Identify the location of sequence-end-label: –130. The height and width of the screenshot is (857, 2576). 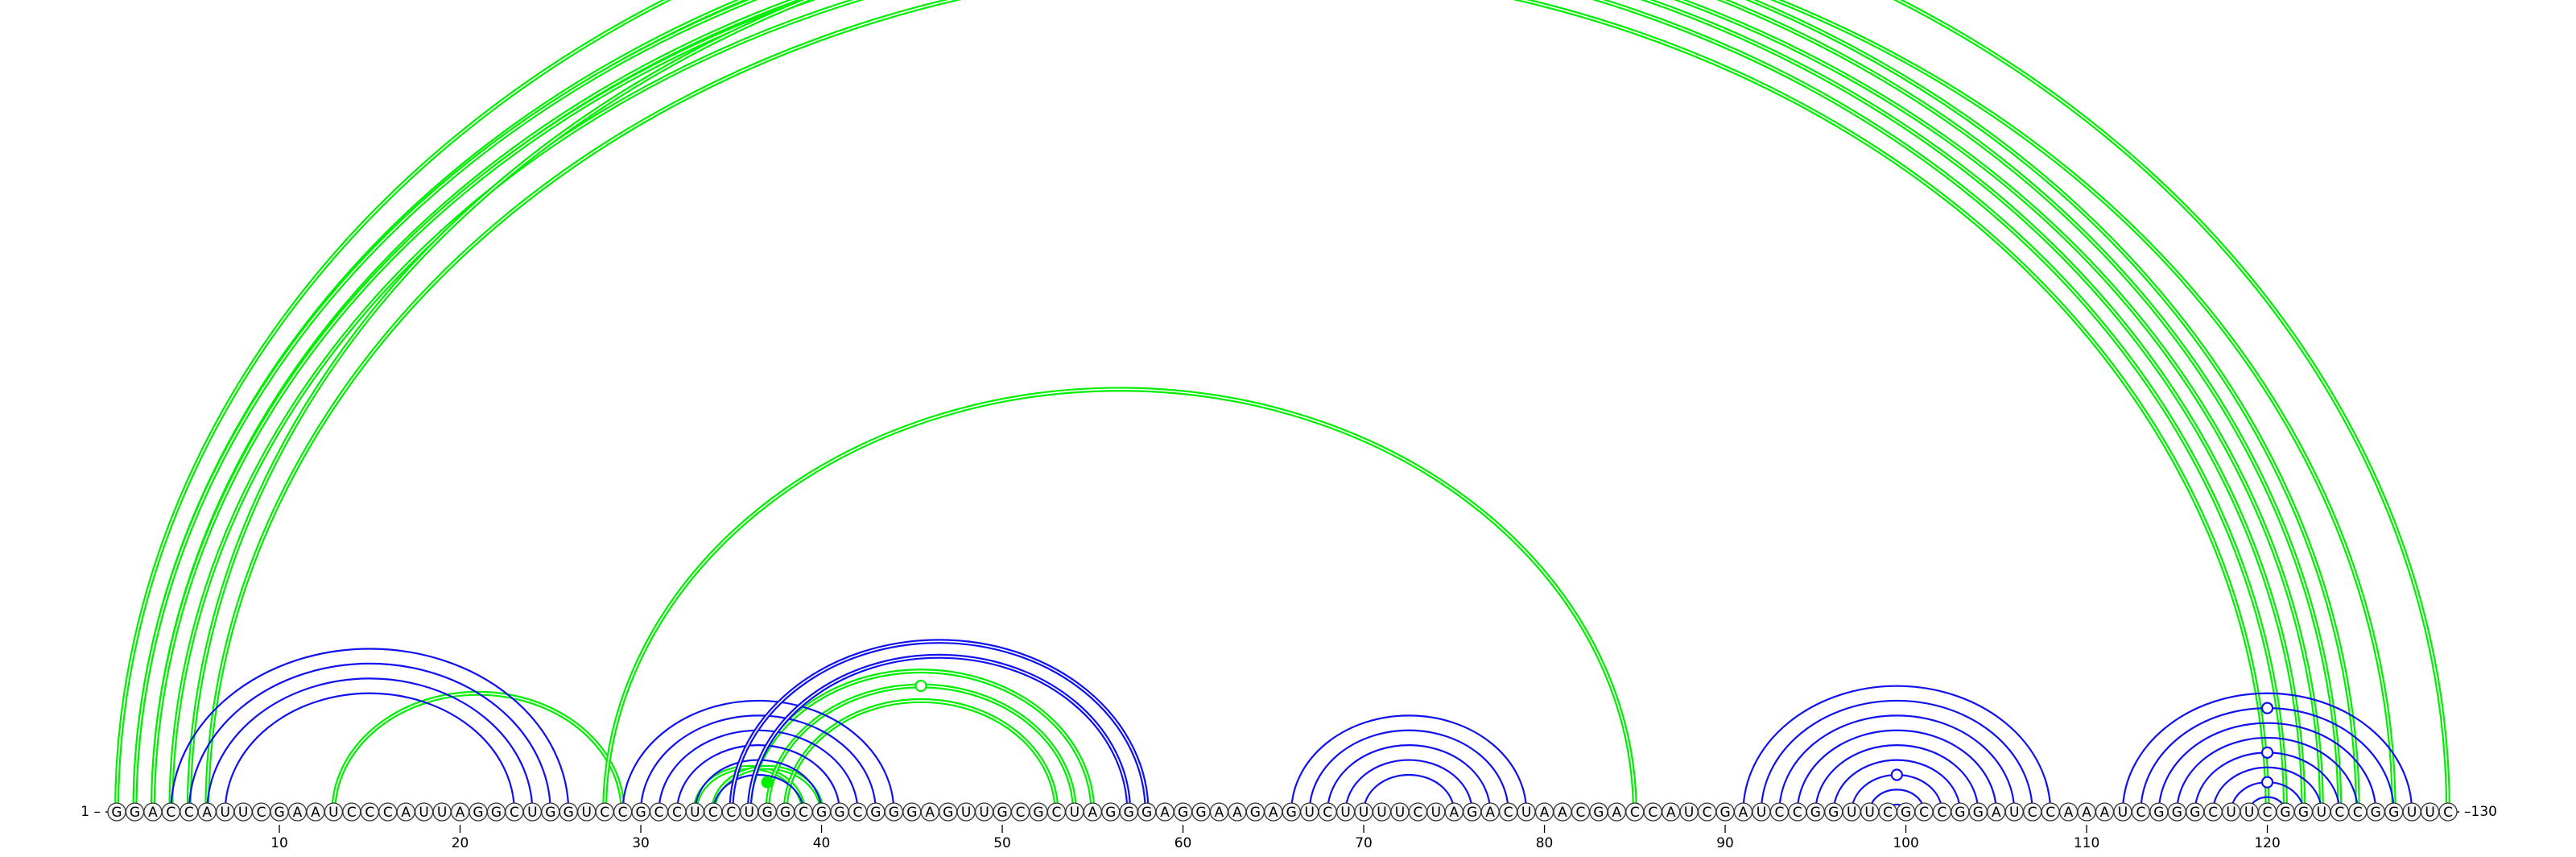
(2480, 812).